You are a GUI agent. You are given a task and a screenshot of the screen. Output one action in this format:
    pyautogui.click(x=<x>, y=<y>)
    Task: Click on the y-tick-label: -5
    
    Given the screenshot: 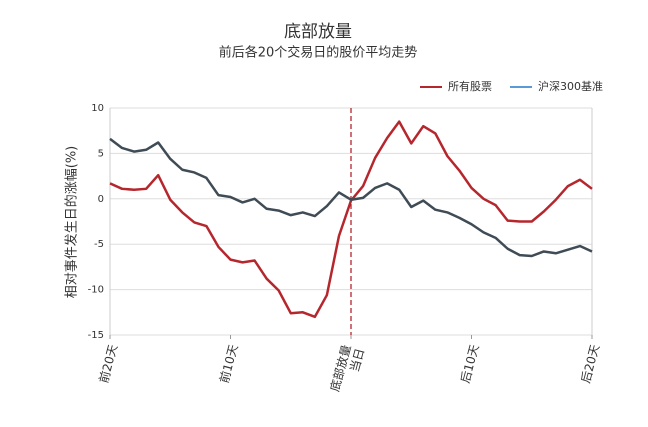 What is the action you would take?
    pyautogui.click(x=99, y=244)
    